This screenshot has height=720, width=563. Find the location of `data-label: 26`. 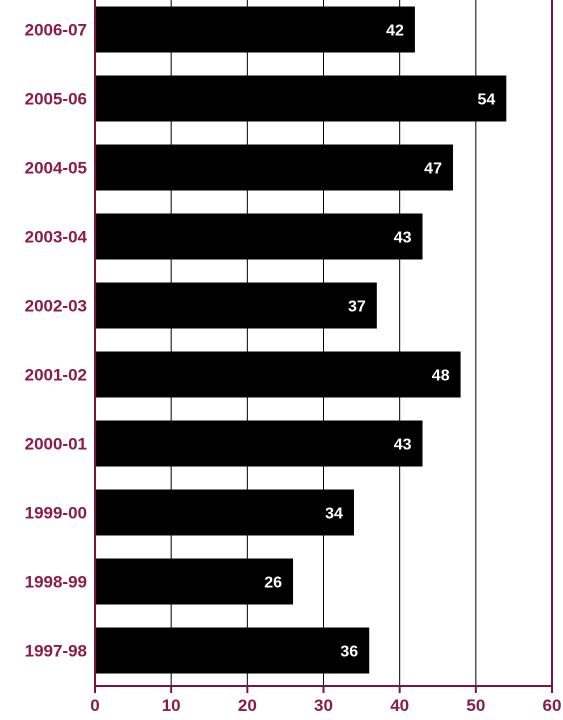

data-label: 26 is located at coordinates (273, 583).